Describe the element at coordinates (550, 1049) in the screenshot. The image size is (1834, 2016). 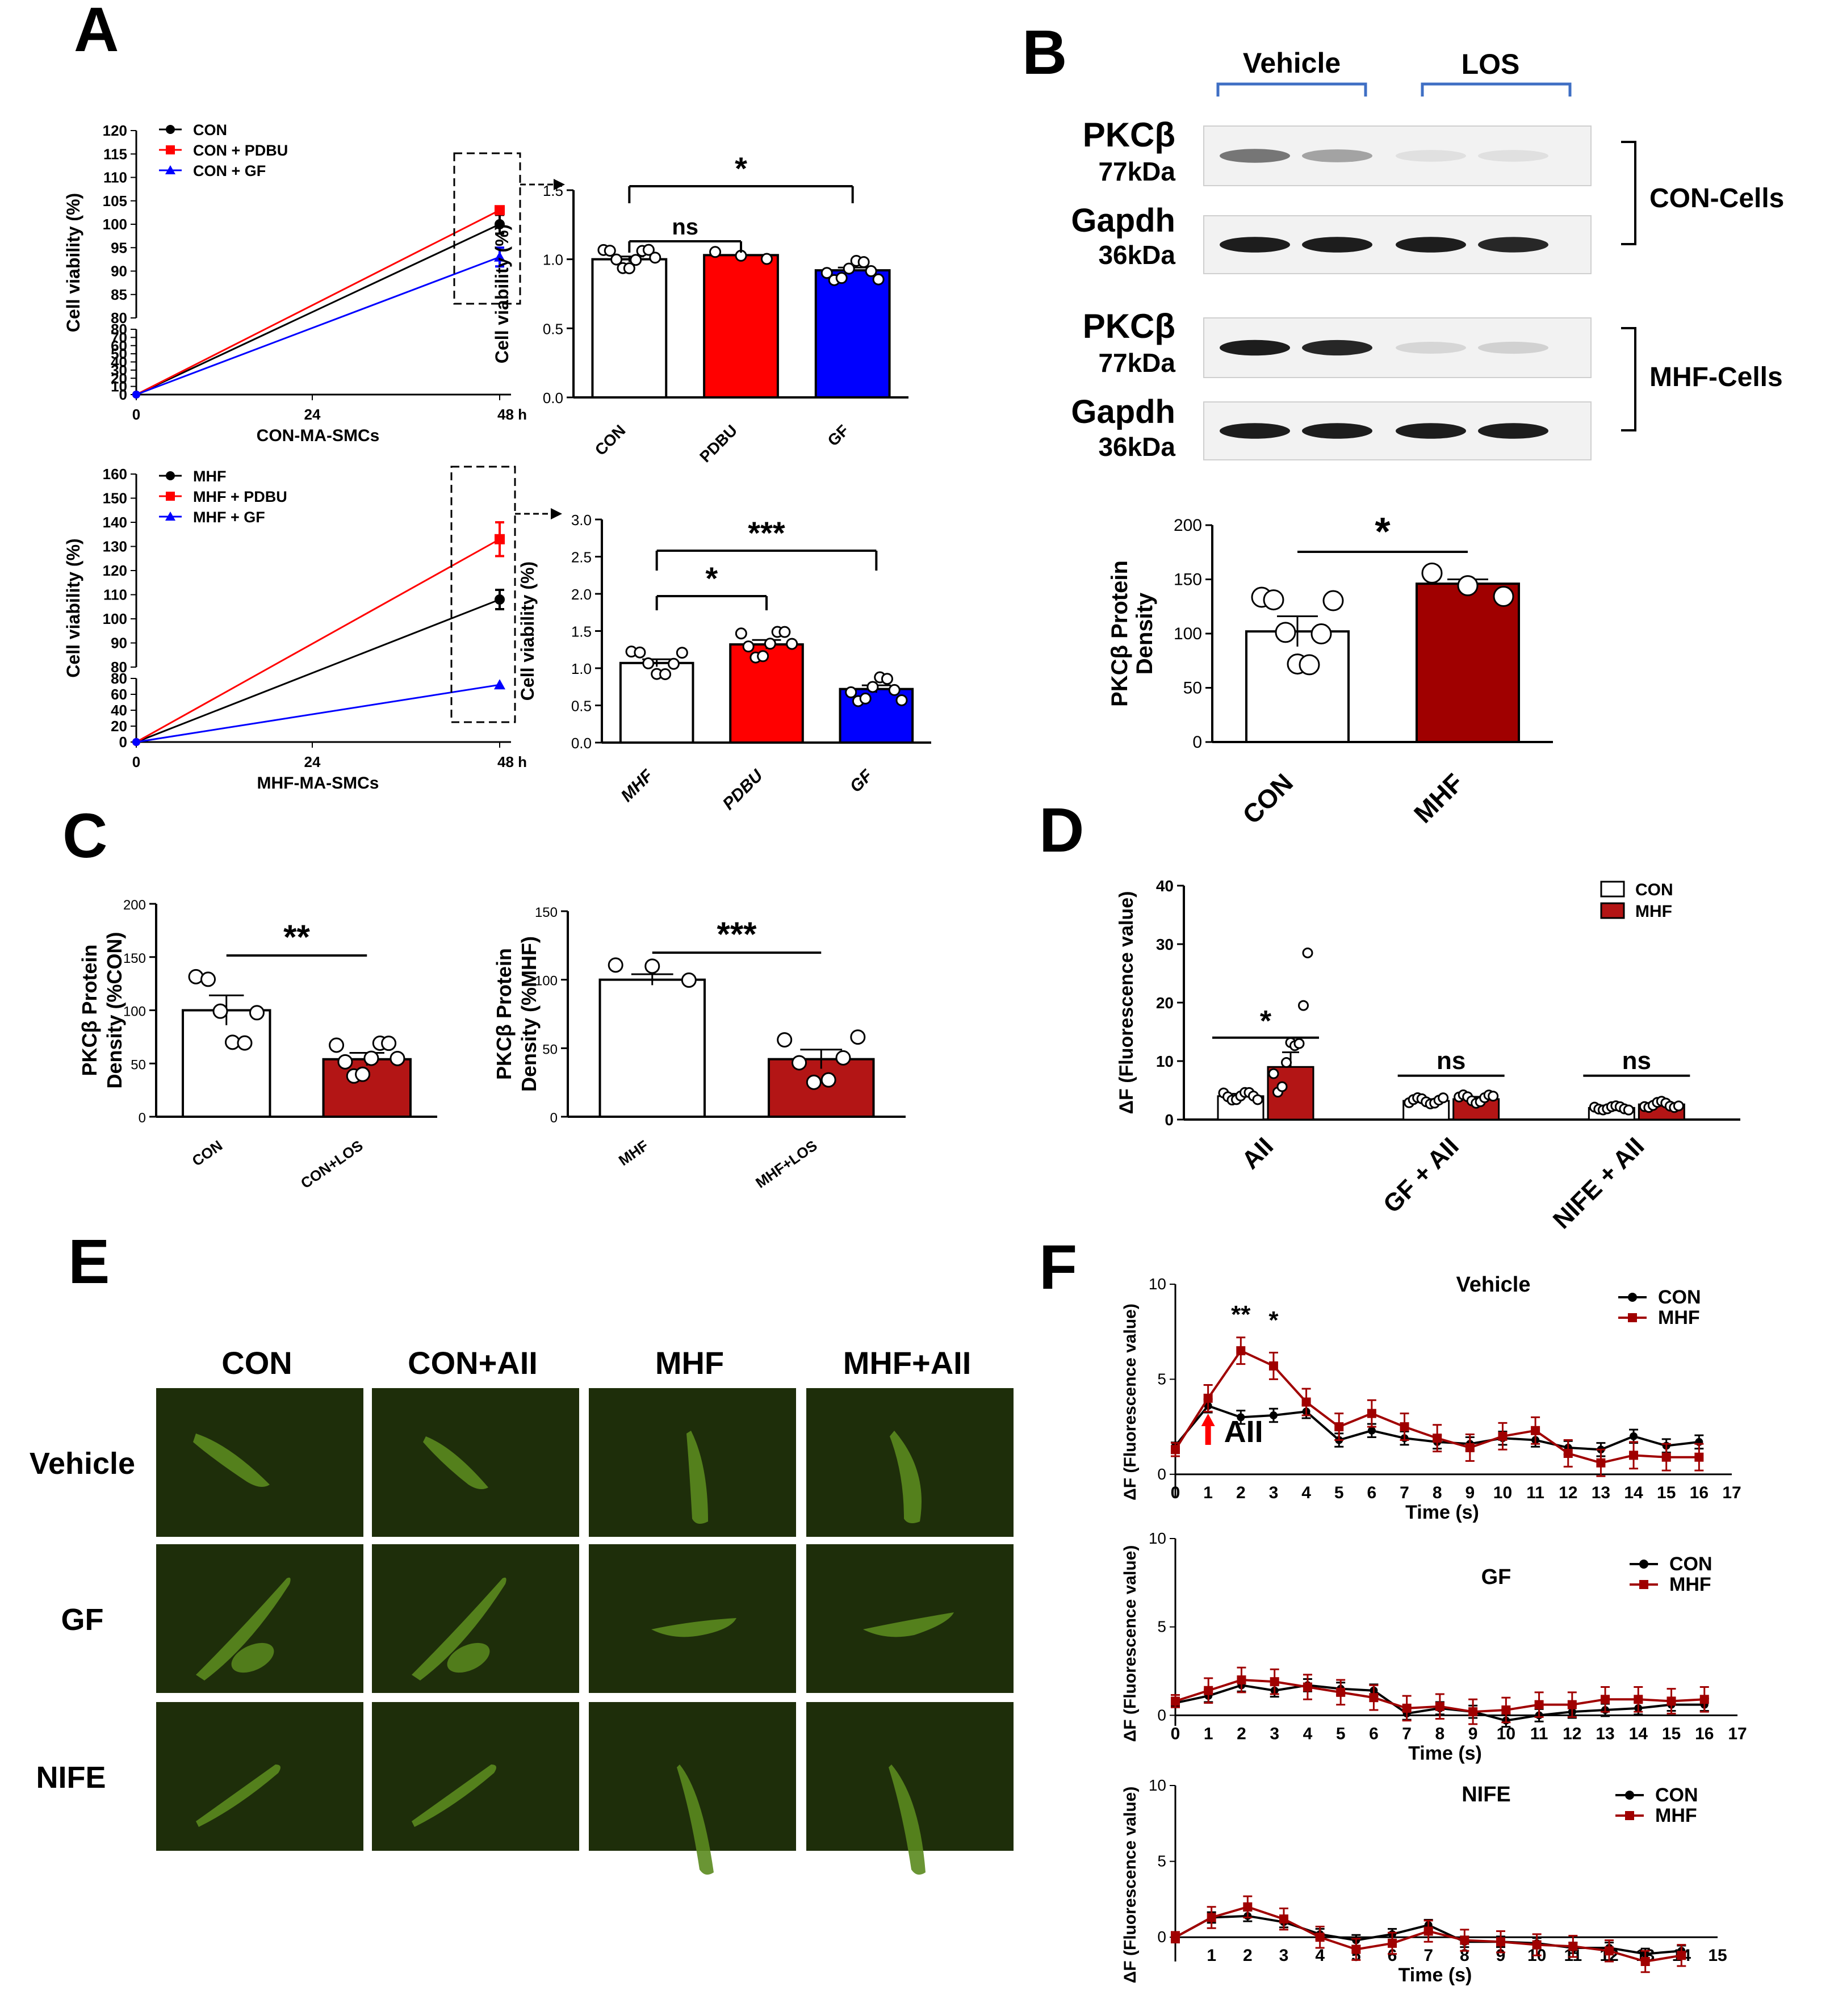
I see `tick-label: 50` at that location.